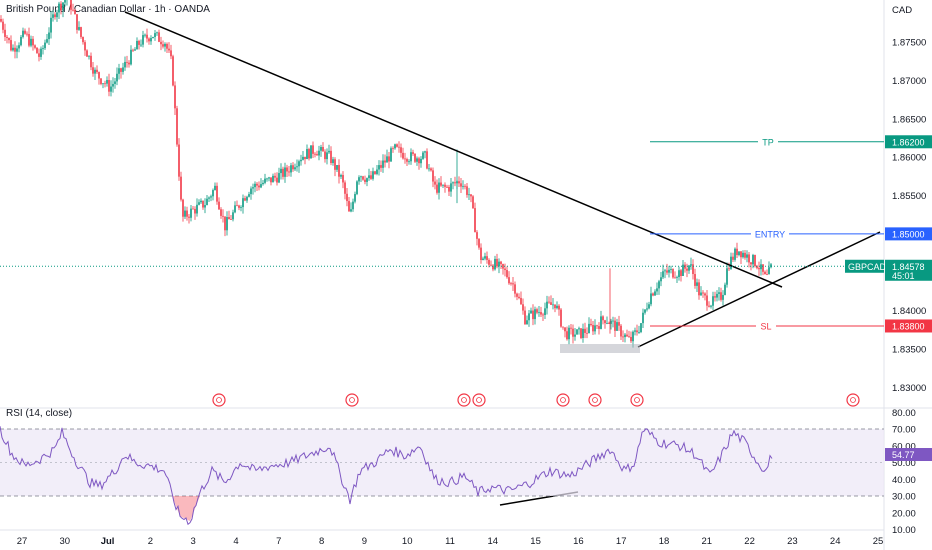  I want to click on ascending-trendline, so click(759, 289).